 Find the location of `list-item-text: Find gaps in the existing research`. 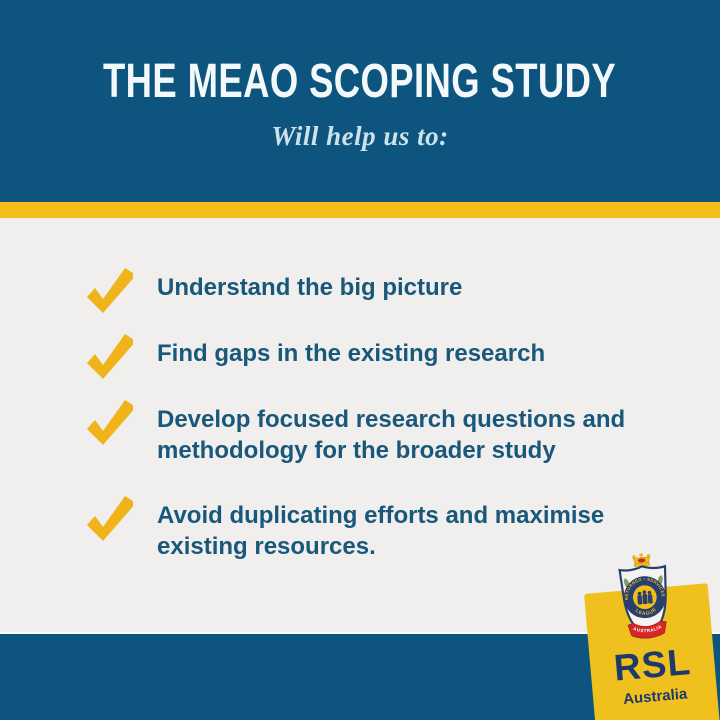

list-item-text: Find gaps in the existing research is located at coordinates (351, 350).